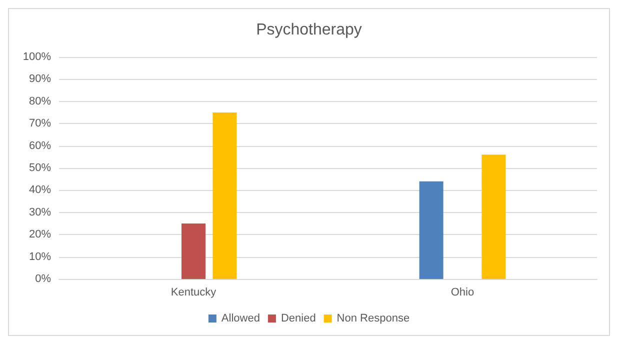  What do you see at coordinates (40, 101) in the screenshot?
I see `y-tick-label: 80%` at bounding box center [40, 101].